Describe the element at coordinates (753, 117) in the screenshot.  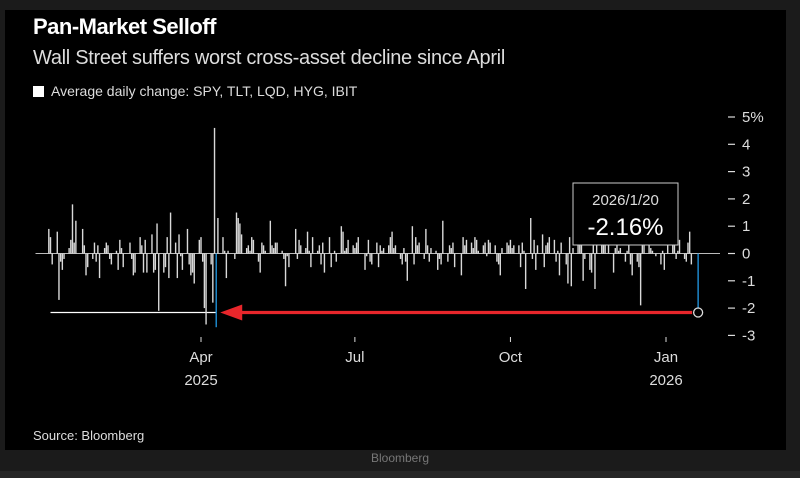
I see `y-tick-label: 5%` at that location.